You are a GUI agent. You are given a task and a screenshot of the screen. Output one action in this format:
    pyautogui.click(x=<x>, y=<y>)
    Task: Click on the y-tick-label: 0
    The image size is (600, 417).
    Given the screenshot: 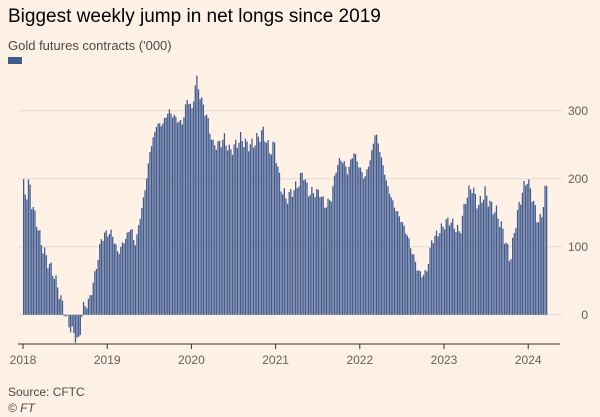 What is the action you would take?
    pyautogui.click(x=584, y=315)
    